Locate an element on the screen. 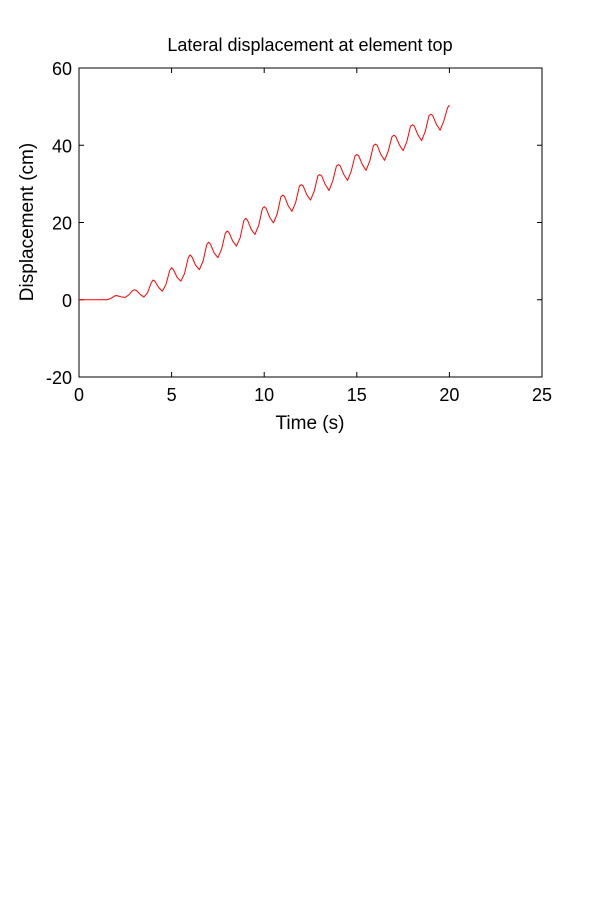 This screenshot has width=599, height=905. x-tick-label: 10 is located at coordinates (264, 395).